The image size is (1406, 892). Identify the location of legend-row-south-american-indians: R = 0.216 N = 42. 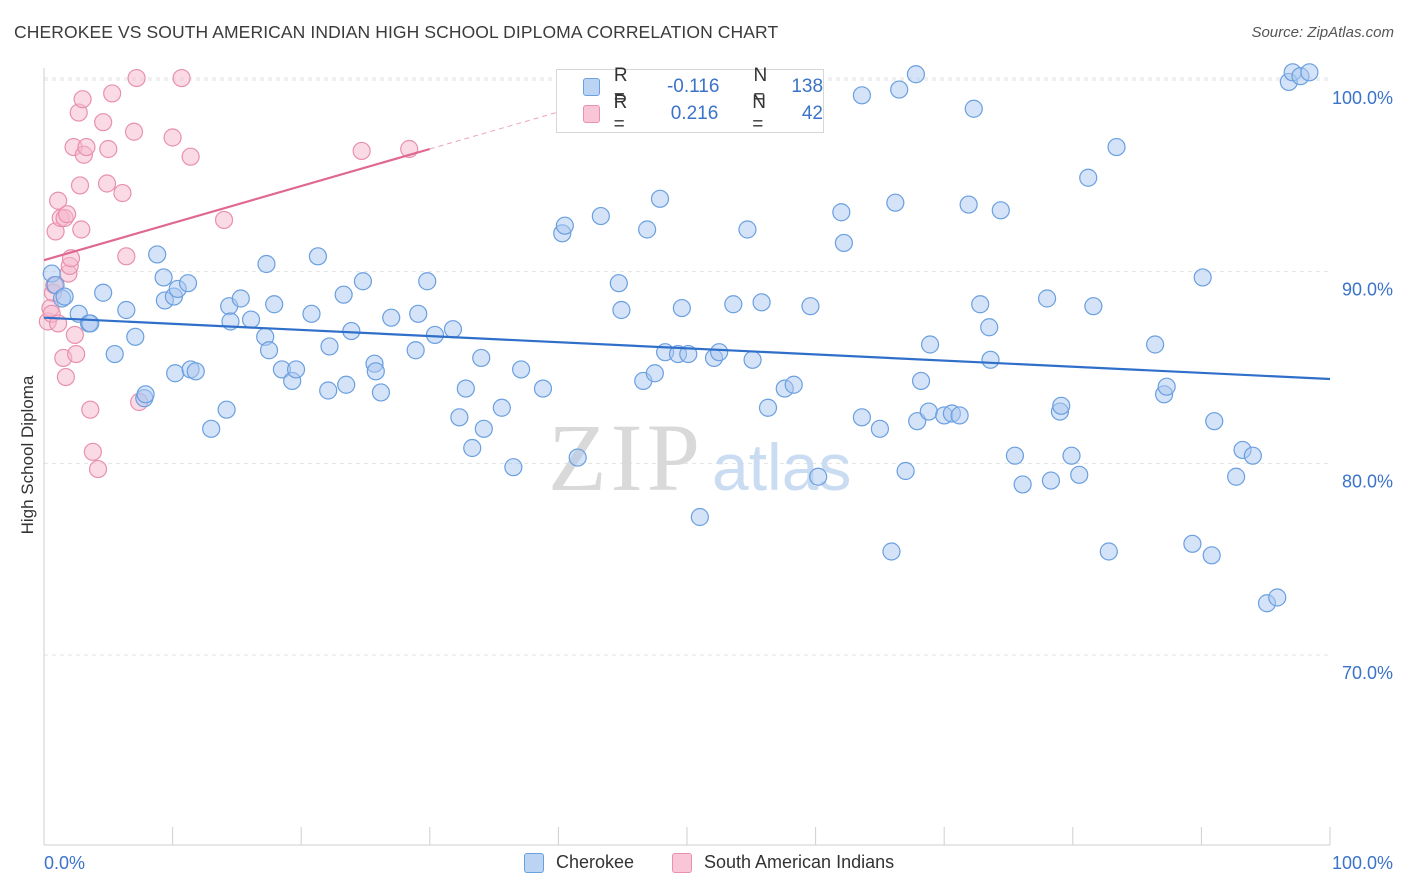
(703, 113).